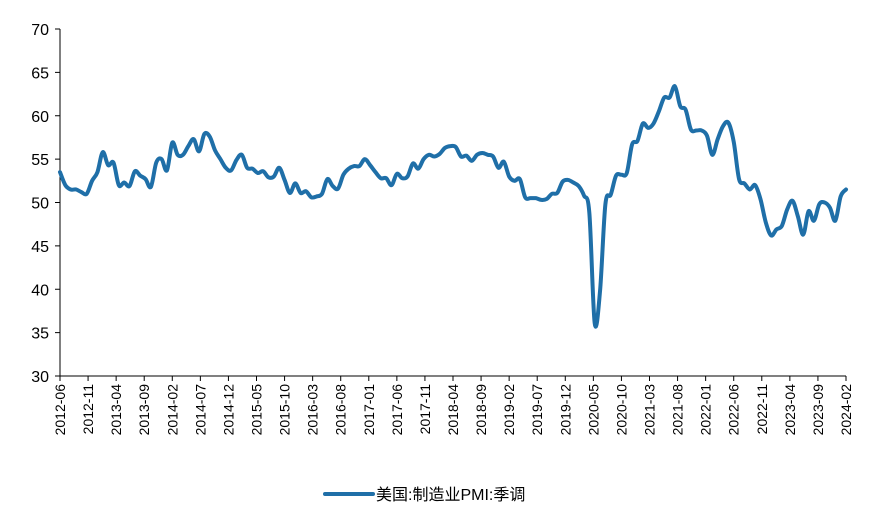  What do you see at coordinates (116, 410) in the screenshot?
I see `x-tick-label: 2013-04` at bounding box center [116, 410].